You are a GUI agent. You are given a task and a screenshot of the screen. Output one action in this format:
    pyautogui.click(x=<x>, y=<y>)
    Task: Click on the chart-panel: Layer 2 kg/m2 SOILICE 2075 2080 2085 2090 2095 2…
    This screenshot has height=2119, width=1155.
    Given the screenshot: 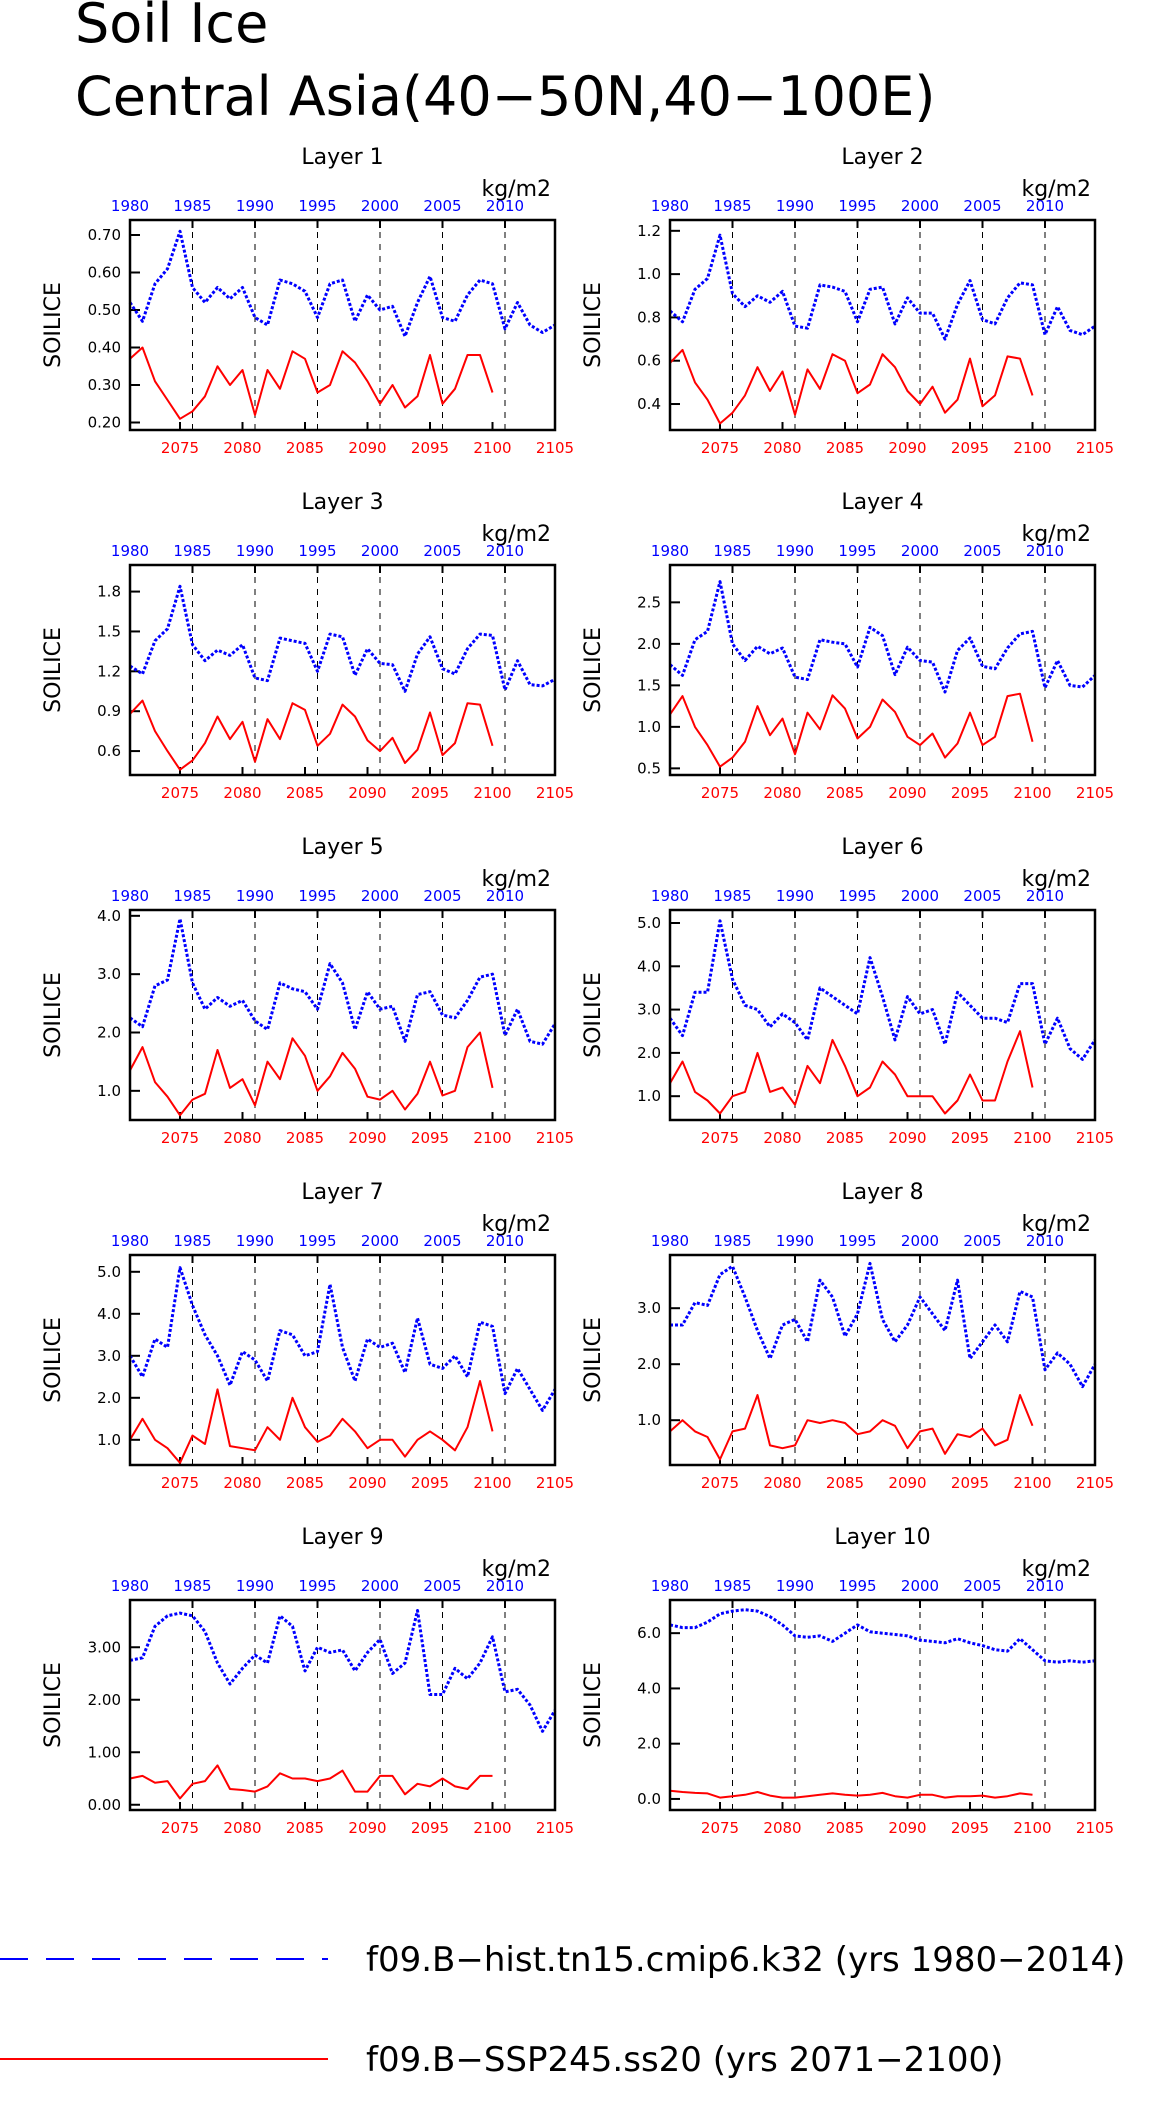 What is the action you would take?
    pyautogui.click(x=847, y=301)
    